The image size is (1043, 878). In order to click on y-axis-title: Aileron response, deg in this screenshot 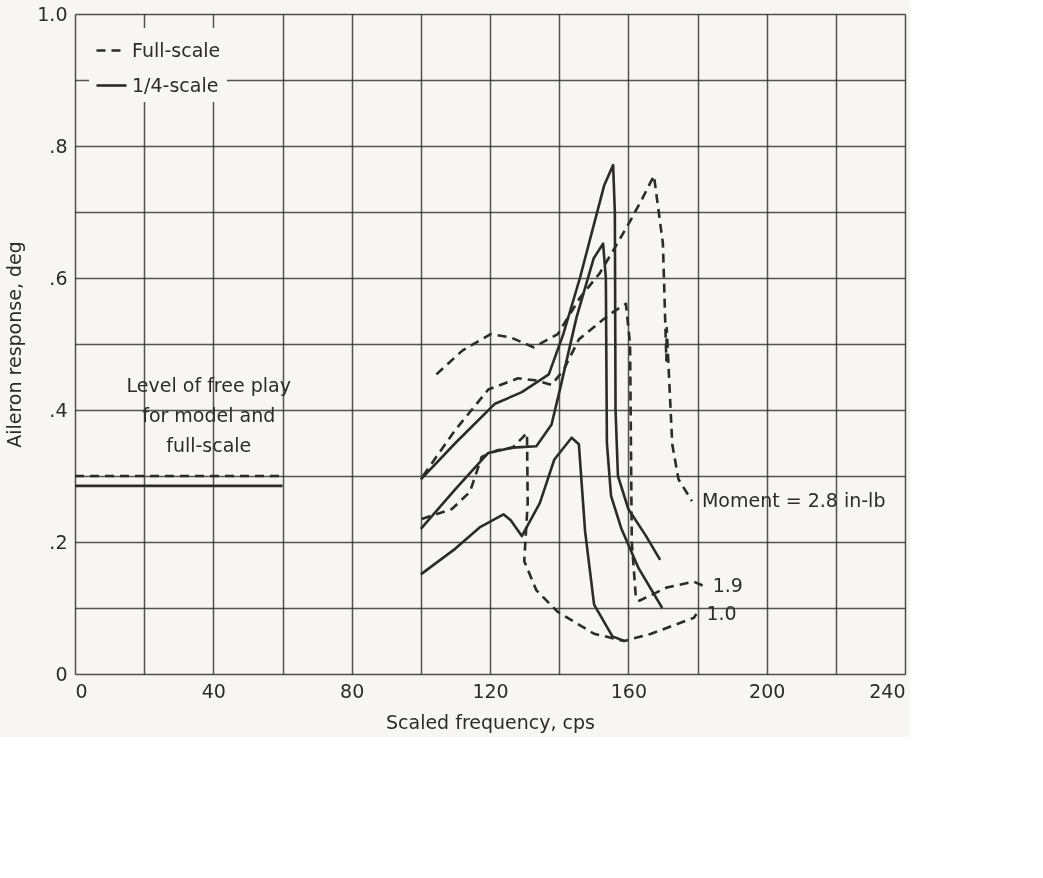, I will do `click(14, 344)`.